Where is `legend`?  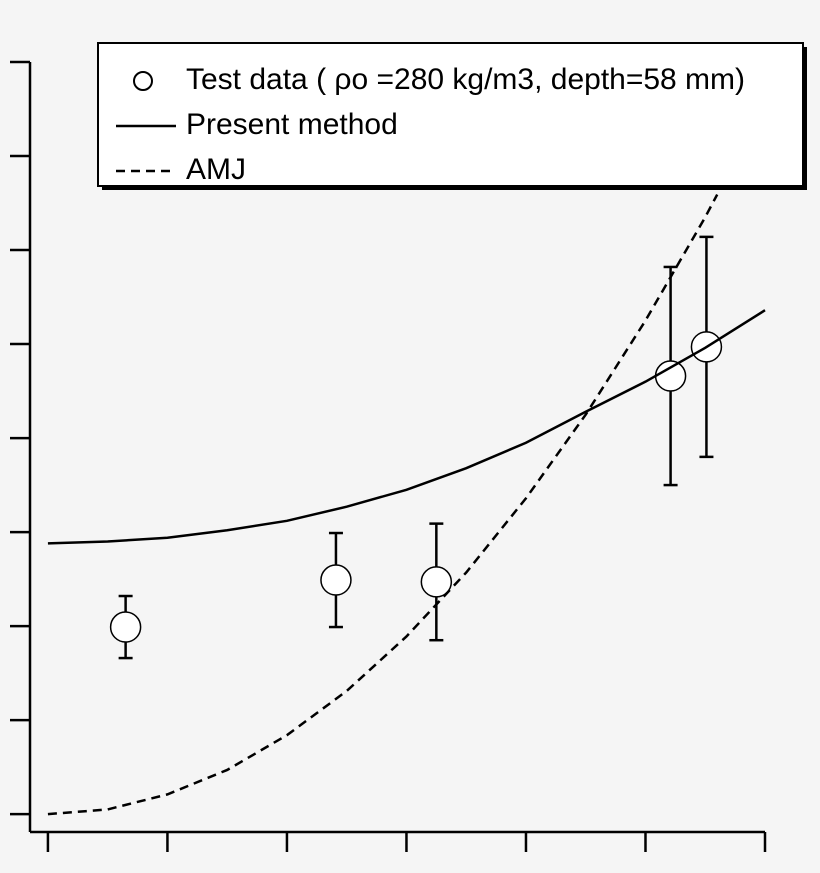
legend is located at coordinates (450, 114).